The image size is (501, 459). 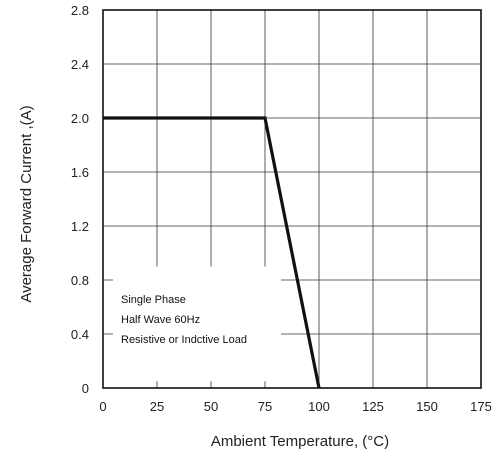 I want to click on x-tick-label: 125, so click(x=373, y=406).